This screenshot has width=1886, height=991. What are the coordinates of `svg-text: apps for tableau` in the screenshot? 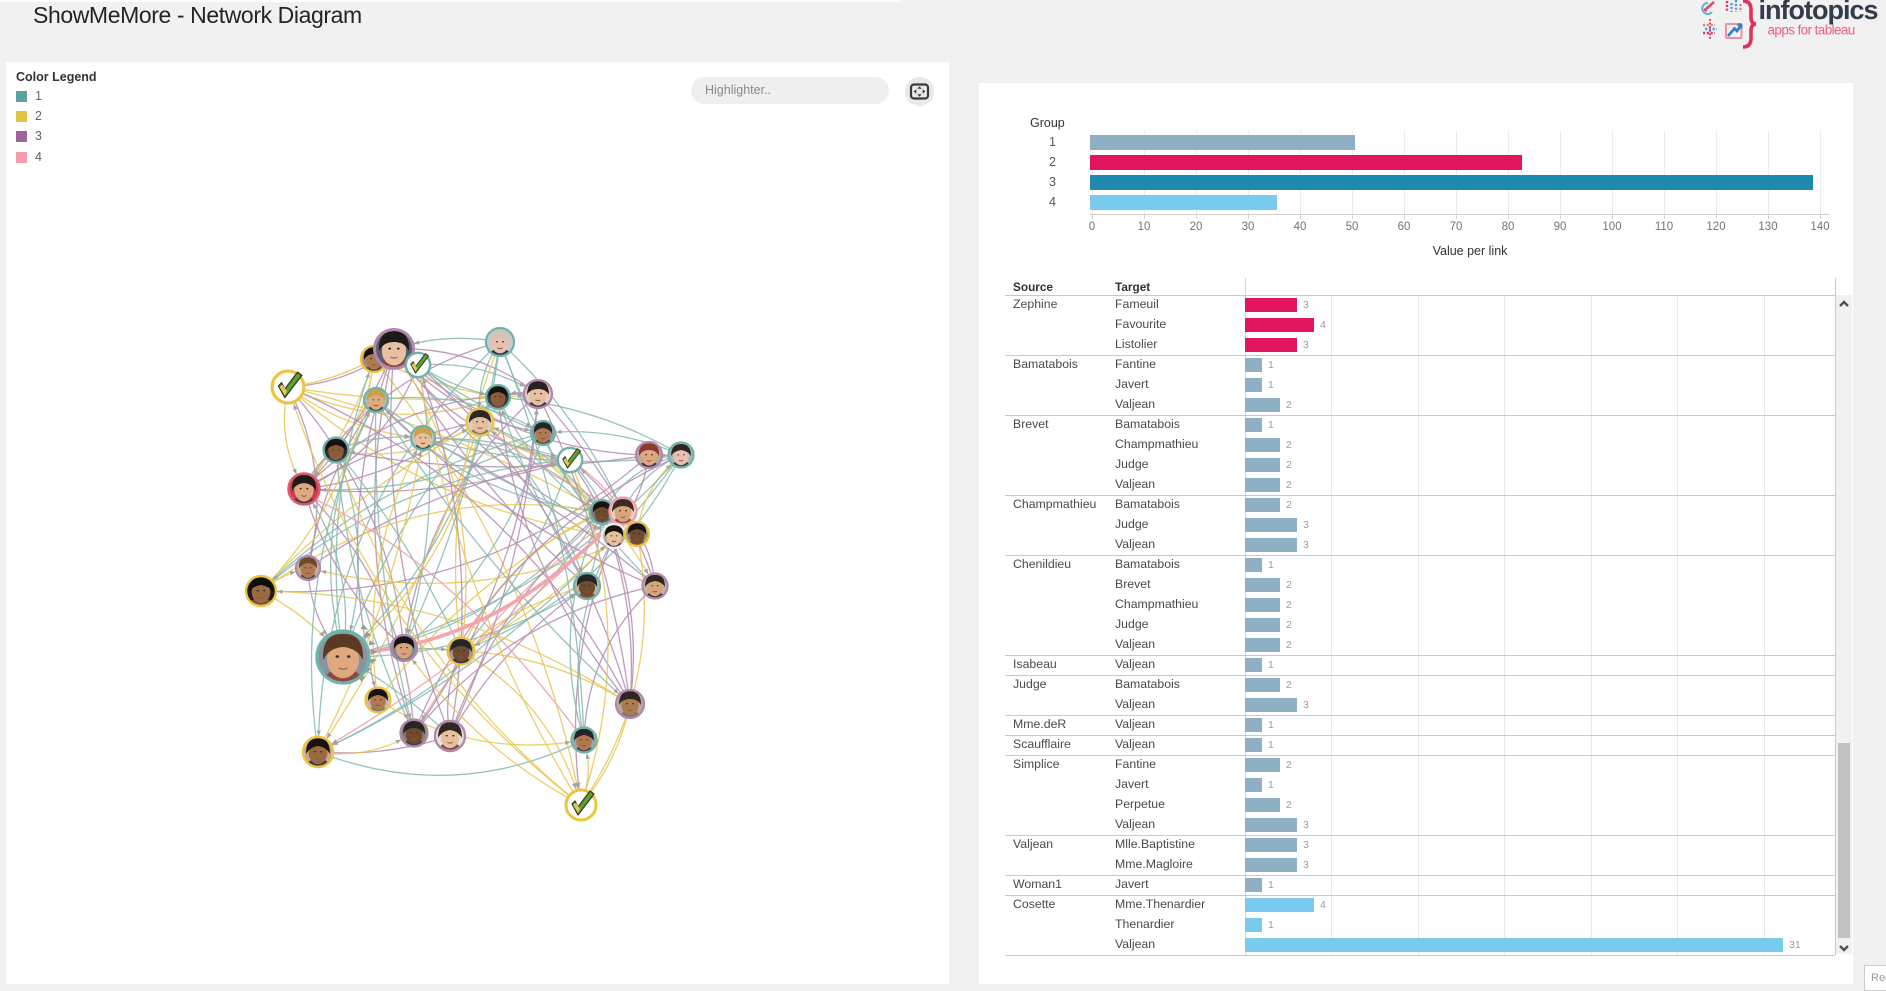 It's located at (1811, 30).